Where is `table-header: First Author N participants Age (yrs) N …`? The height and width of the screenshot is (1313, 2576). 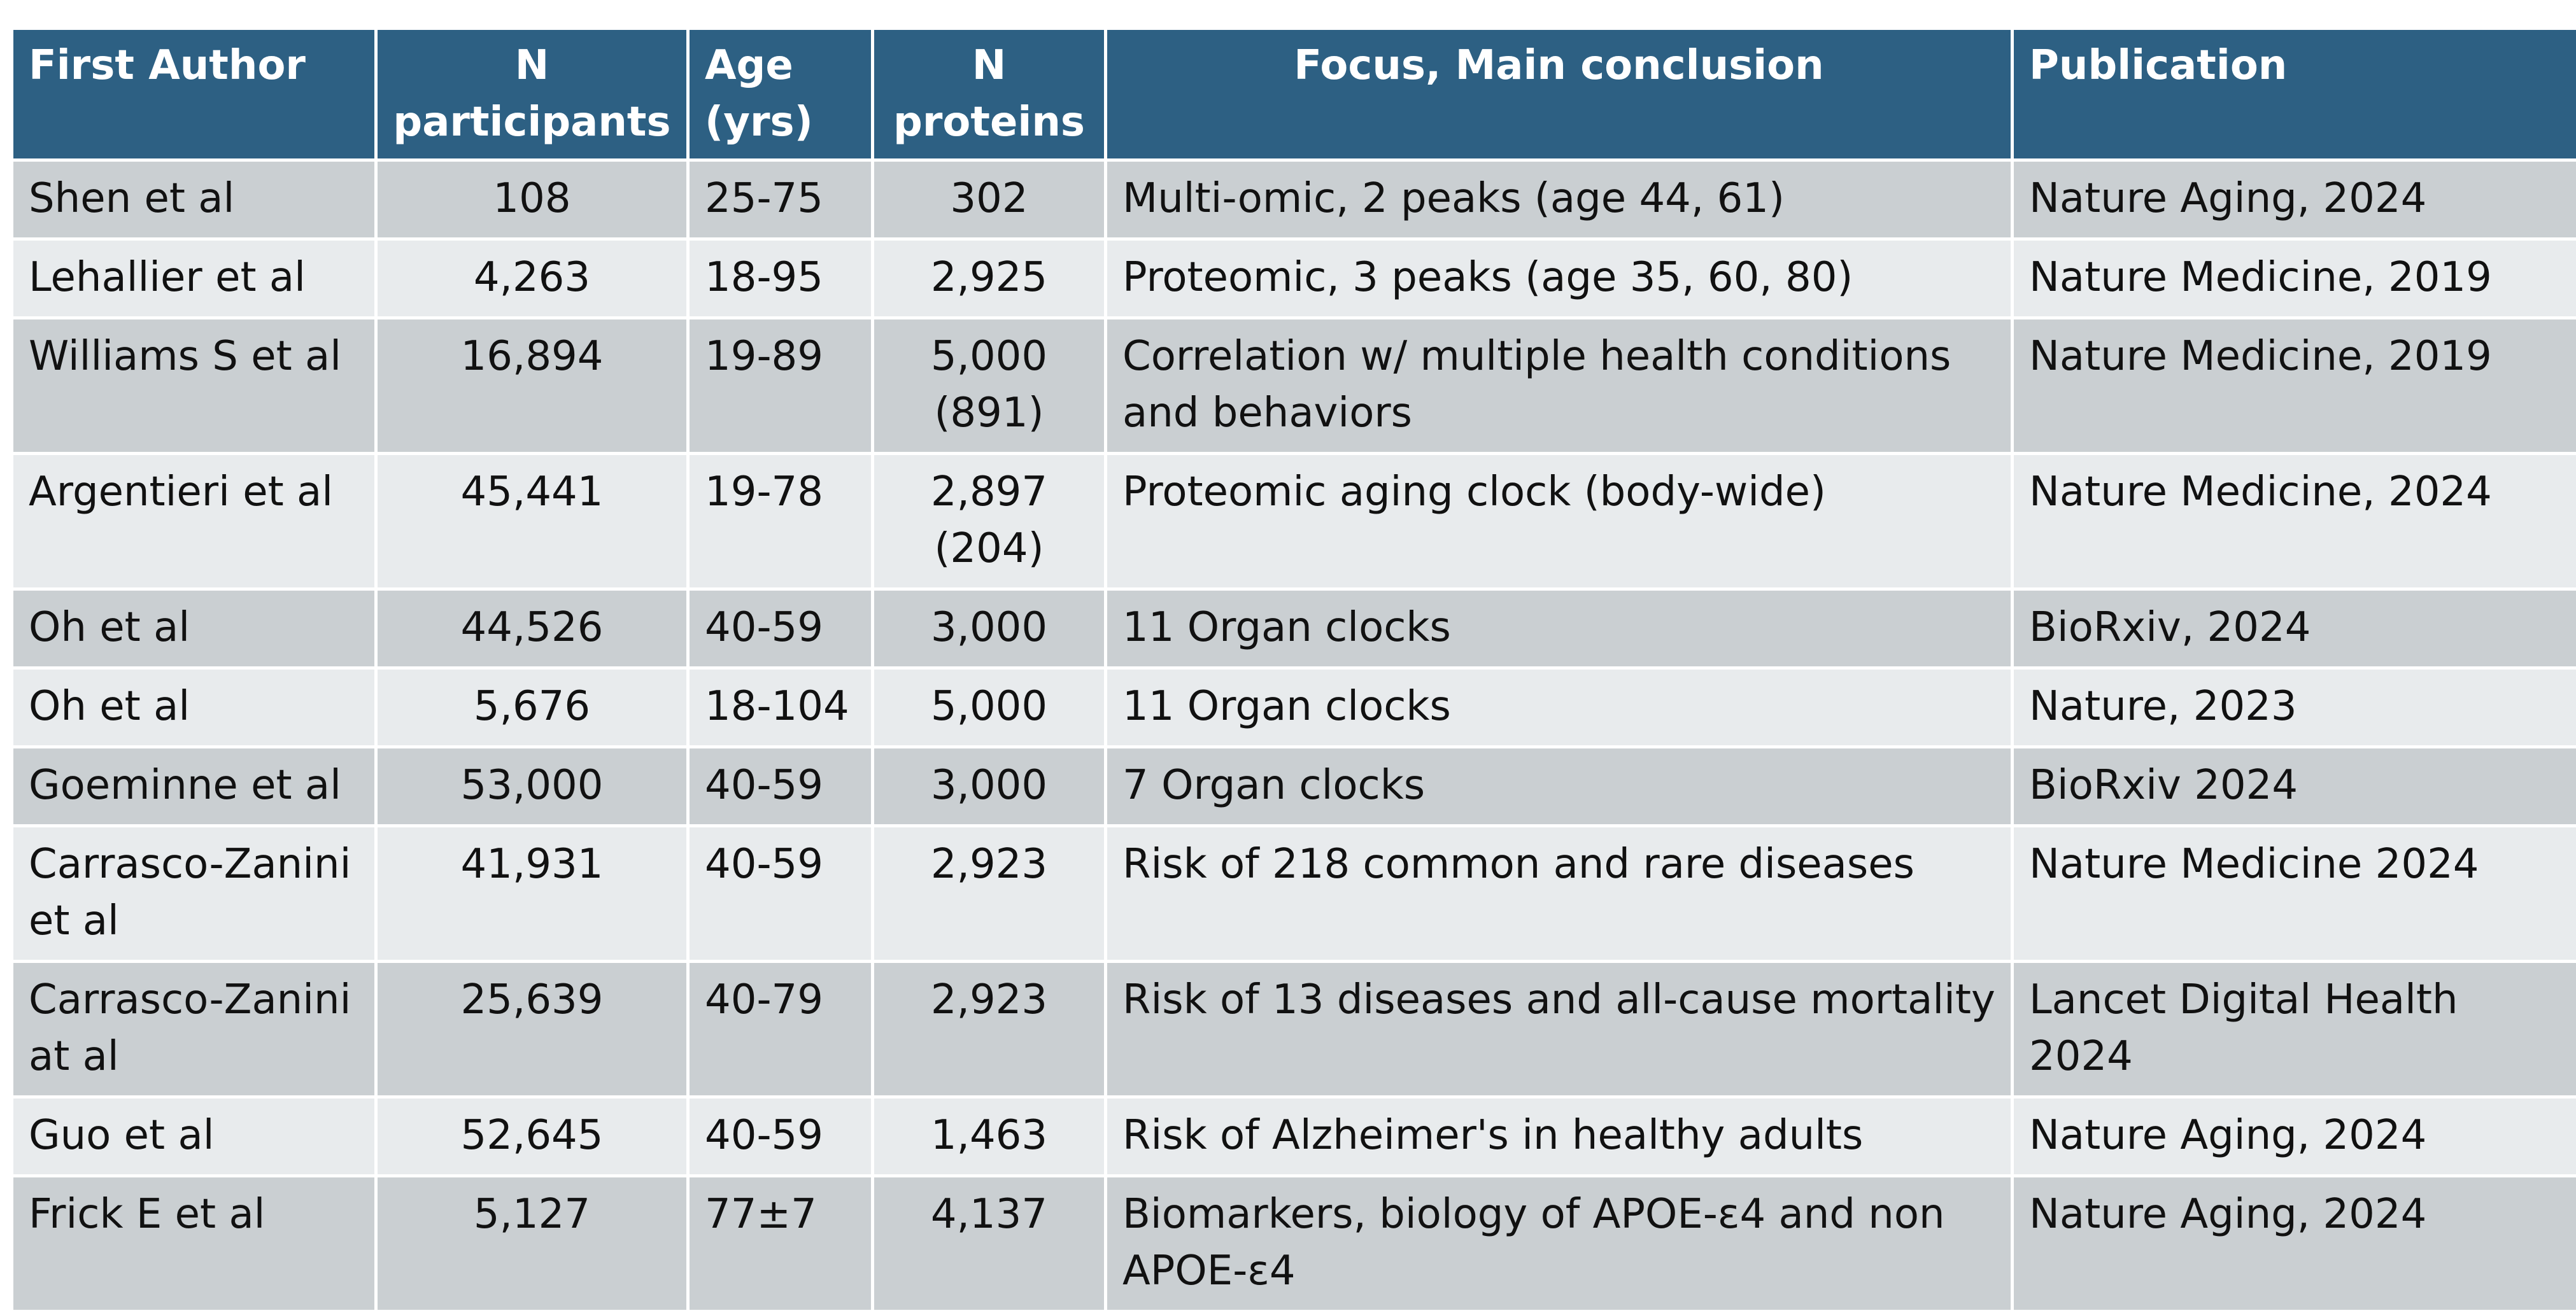
table-header: First Author N participants Age (yrs) N … is located at coordinates (1294, 94).